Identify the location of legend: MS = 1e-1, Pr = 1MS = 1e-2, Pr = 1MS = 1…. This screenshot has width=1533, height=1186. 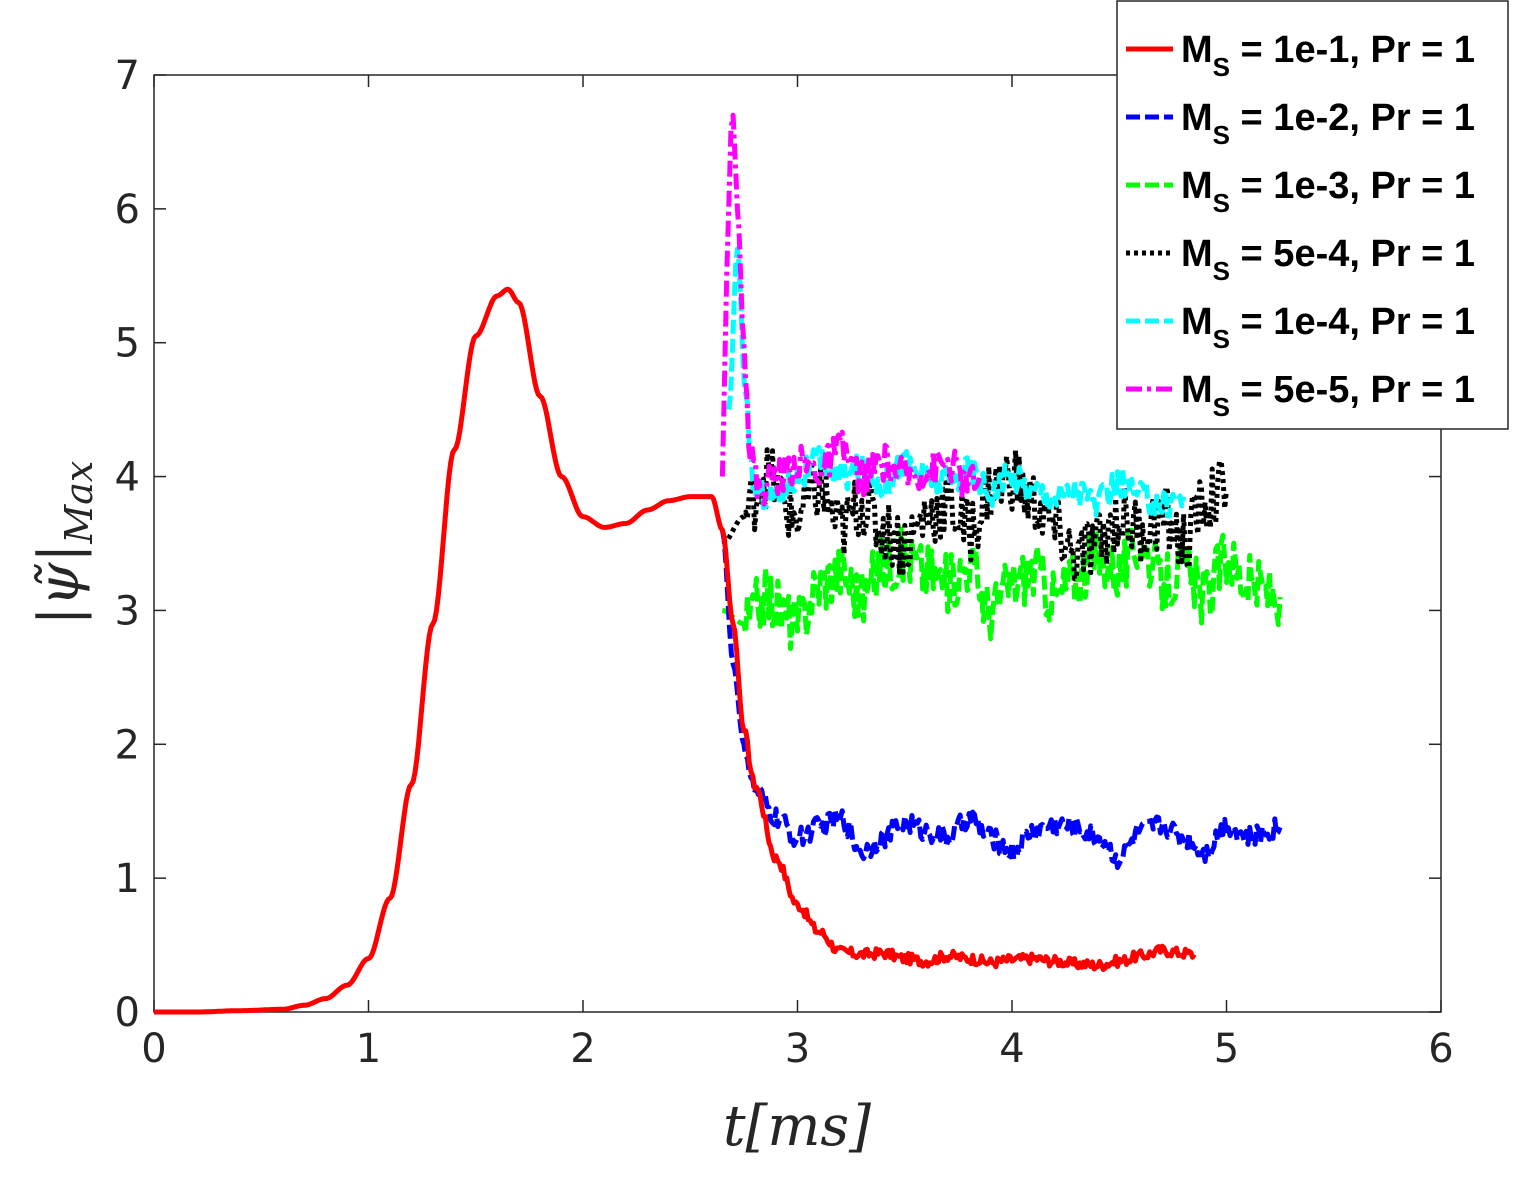
(1312, 215).